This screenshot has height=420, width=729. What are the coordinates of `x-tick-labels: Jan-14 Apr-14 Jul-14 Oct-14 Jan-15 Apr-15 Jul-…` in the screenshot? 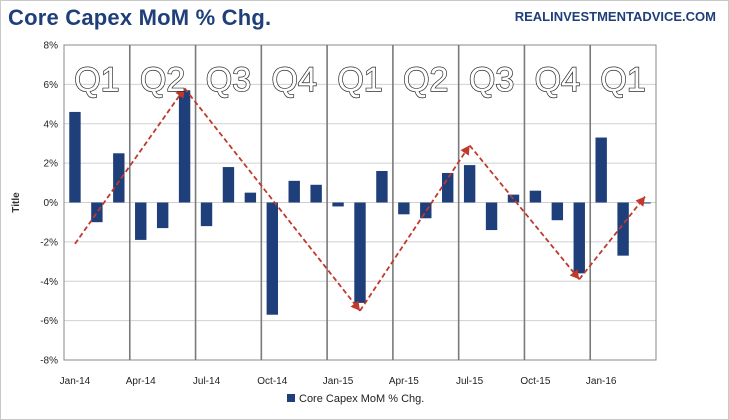 It's located at (338, 381).